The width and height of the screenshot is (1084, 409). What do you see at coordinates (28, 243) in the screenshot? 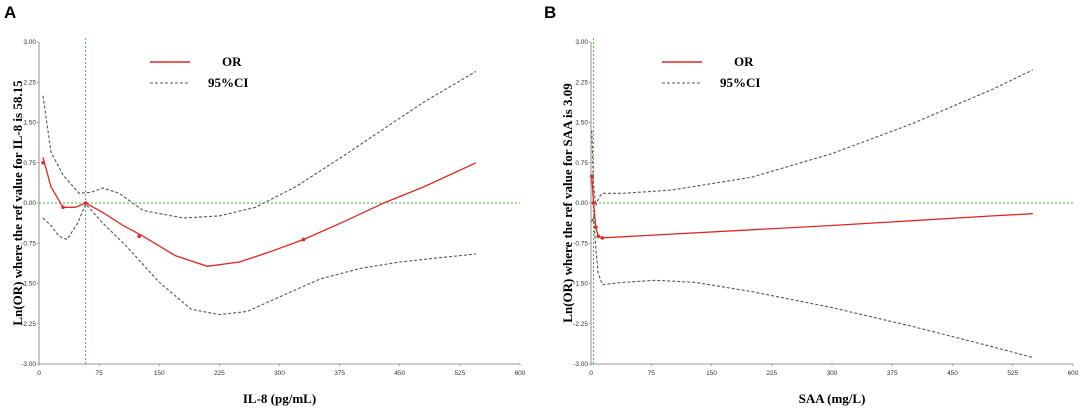
I see `y-tick-label-a: -0.75` at bounding box center [28, 243].